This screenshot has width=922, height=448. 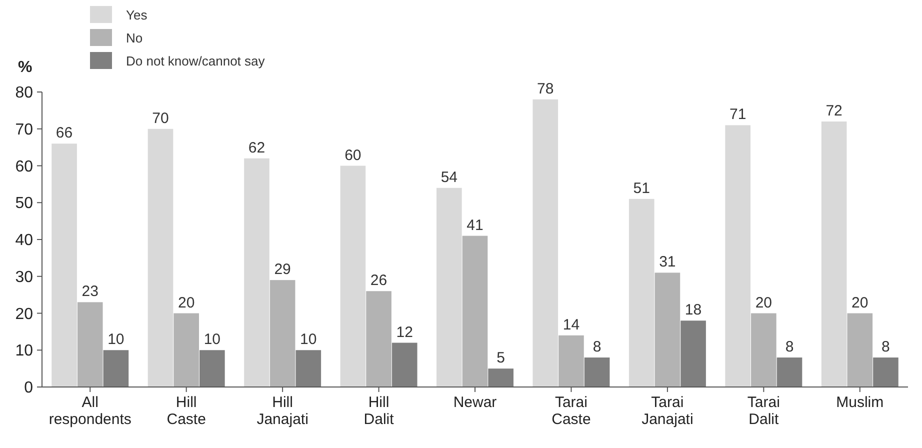 What do you see at coordinates (160, 118) in the screenshot?
I see `data-label: 70` at bounding box center [160, 118].